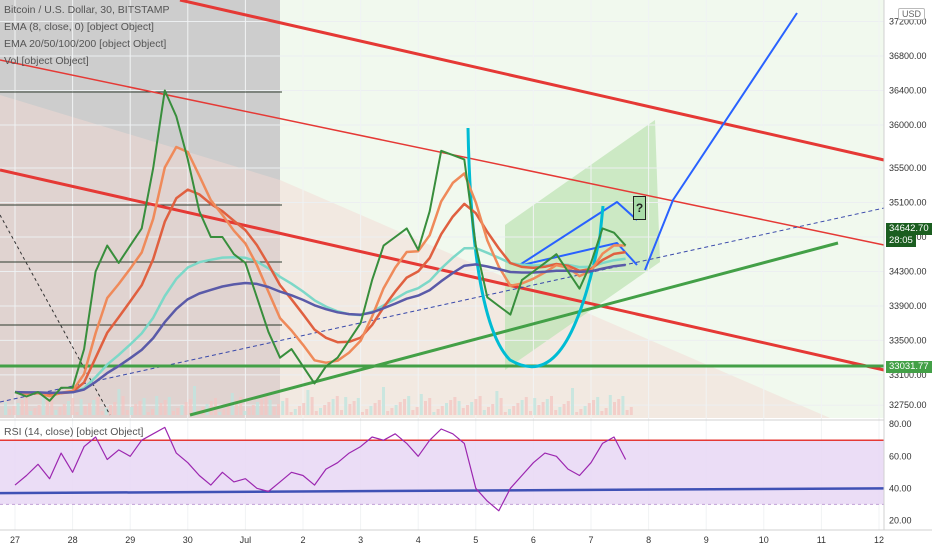 Image resolution: width=932 pixels, height=550 pixels. I want to click on time-tick-label: 10, so click(764, 540).